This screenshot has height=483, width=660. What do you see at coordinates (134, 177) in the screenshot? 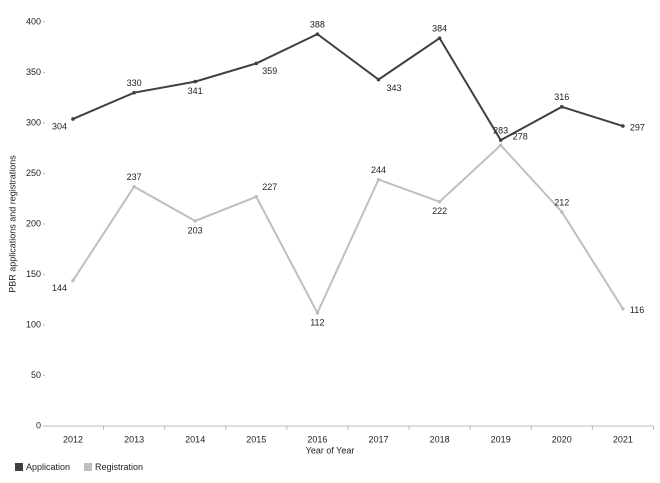
I see `data-label: 237` at bounding box center [134, 177].